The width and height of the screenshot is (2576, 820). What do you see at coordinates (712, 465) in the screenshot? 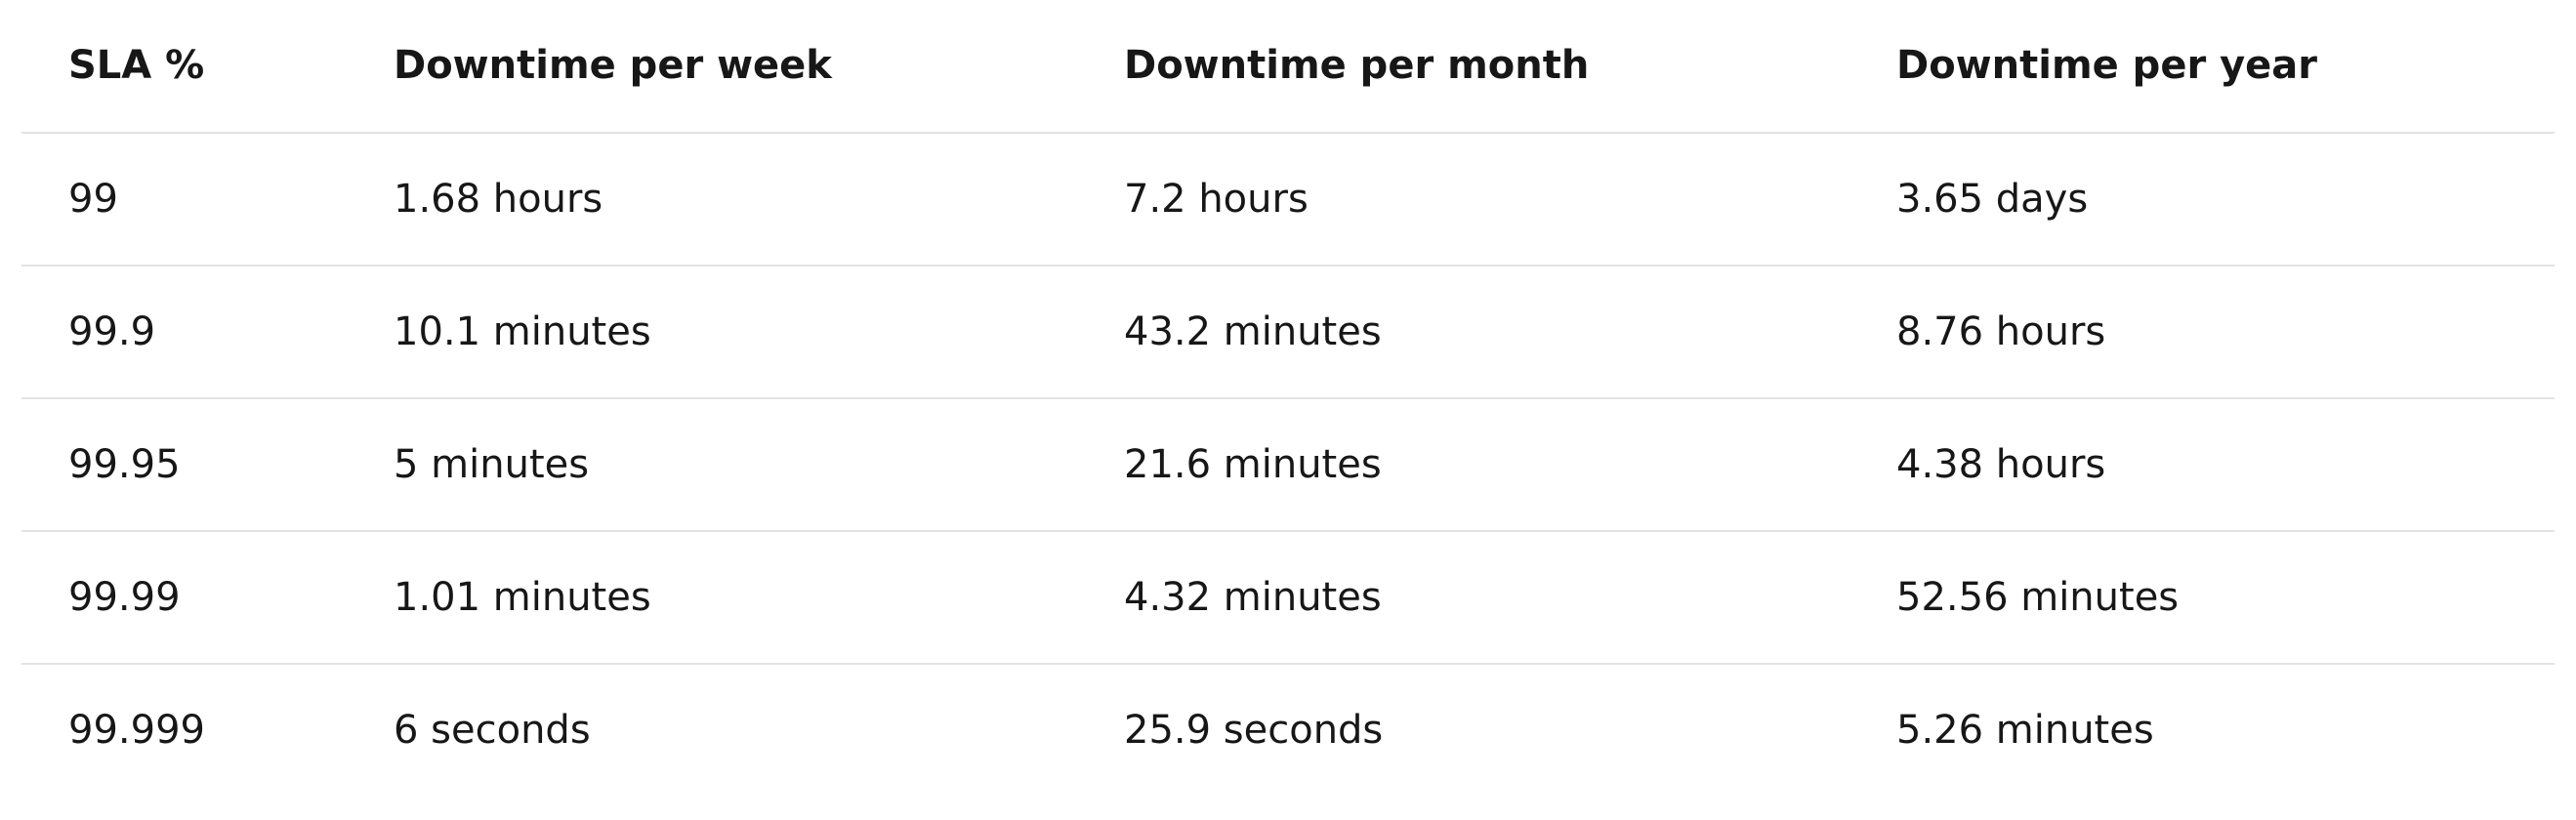
I see `cell-downtime-week: 5 minutes` at bounding box center [712, 465].